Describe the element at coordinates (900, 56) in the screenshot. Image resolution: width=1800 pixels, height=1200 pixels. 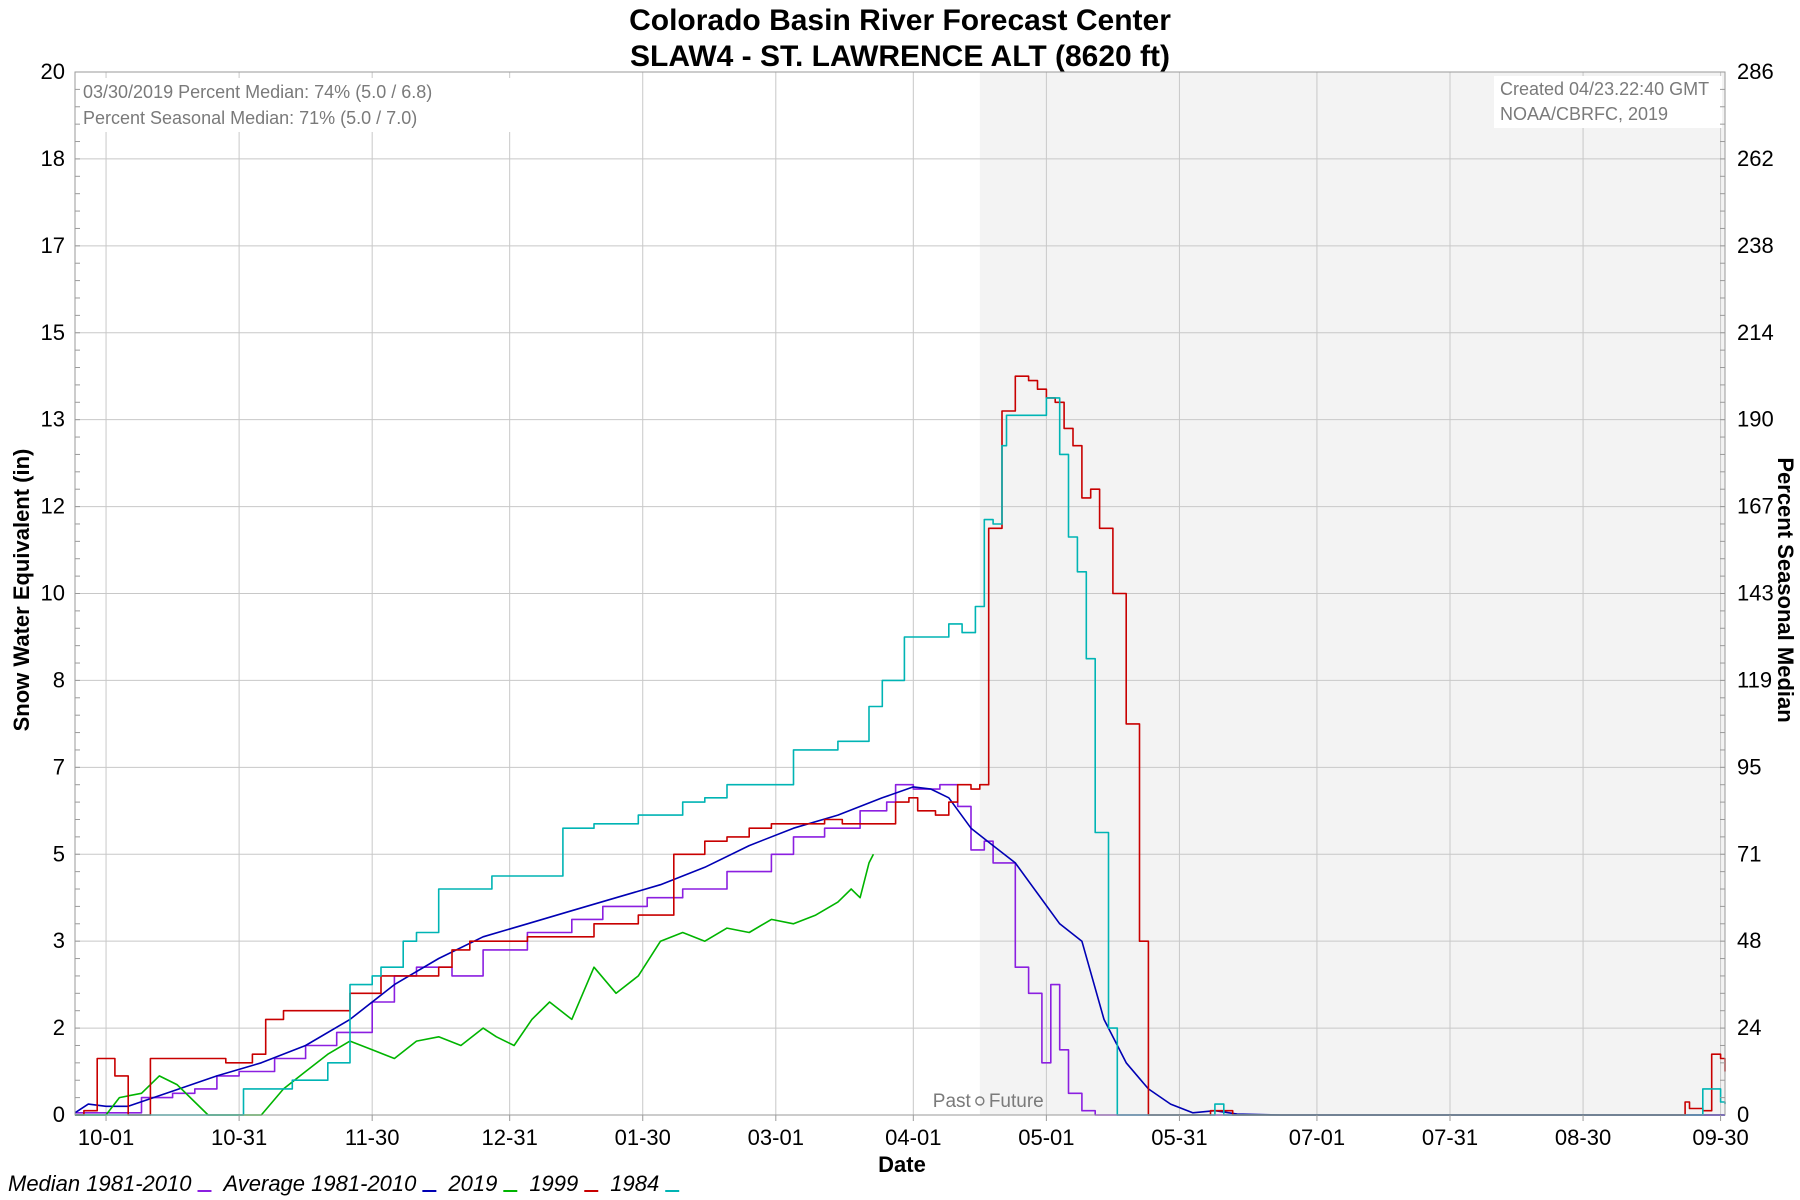
I see `chart-subtitle: SLAW4 - ST. LAWRENCE ALT (8620 ft)` at that location.